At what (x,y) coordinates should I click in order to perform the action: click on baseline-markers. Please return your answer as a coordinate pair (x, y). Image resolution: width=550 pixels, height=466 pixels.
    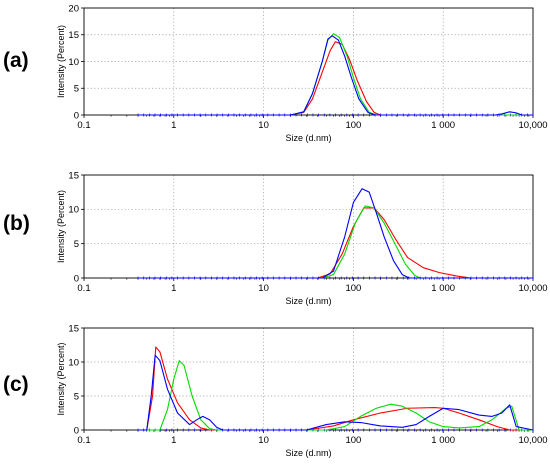
    Looking at the image, I should click on (335, 115).